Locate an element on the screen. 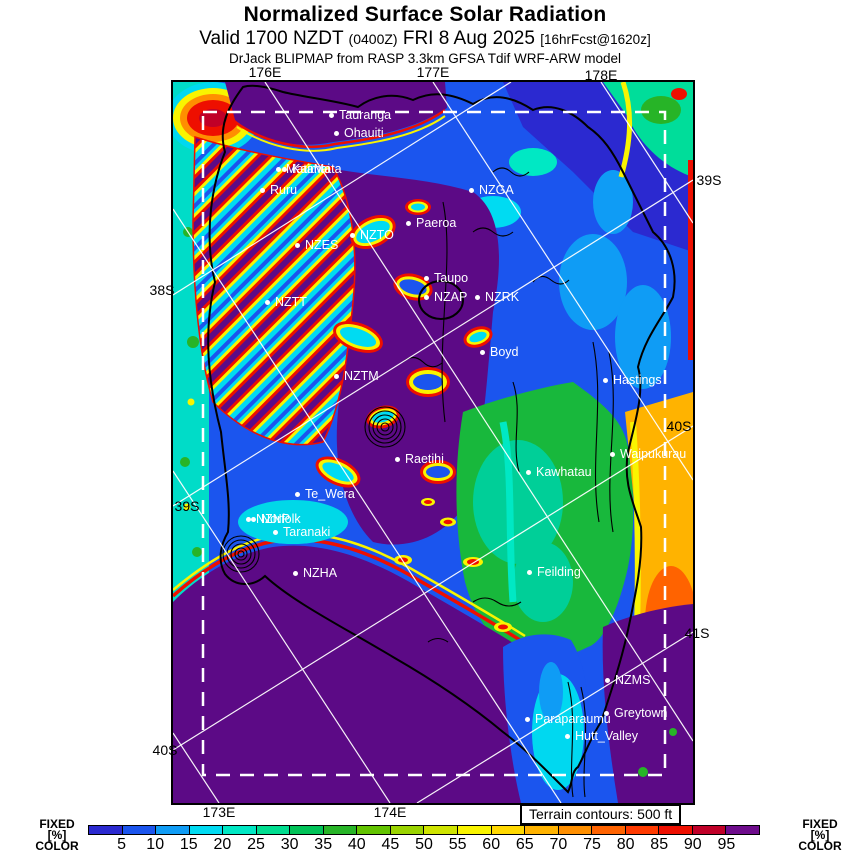  station-label: Norfolk is located at coordinates (281, 519).